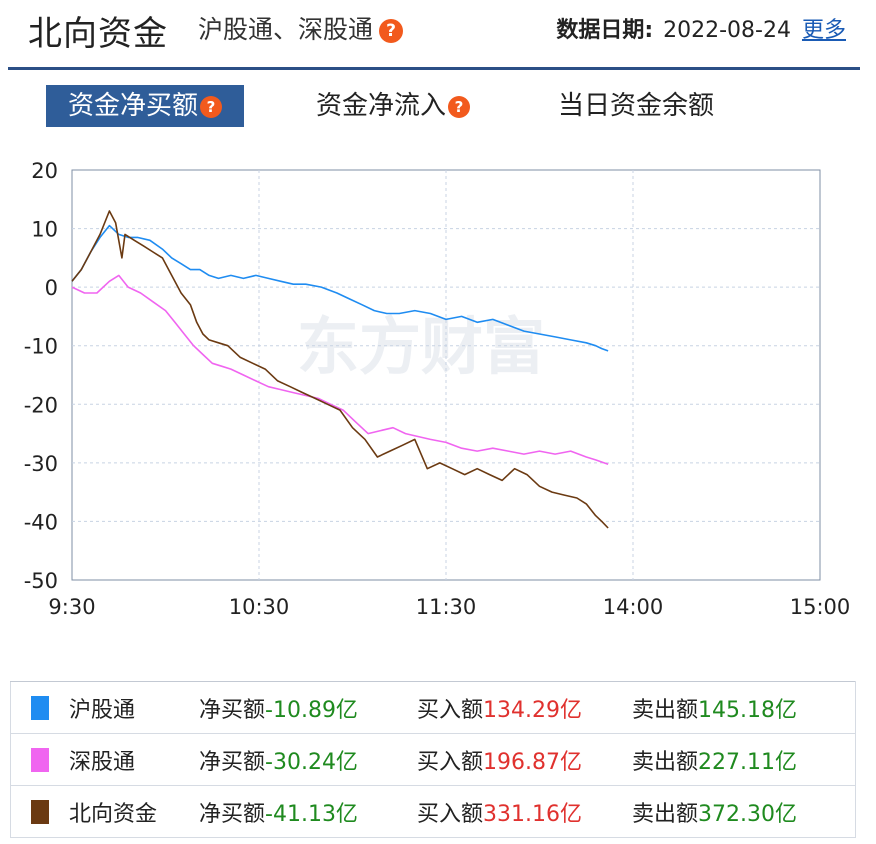 The image size is (876, 844). I want to click on series-name-label: 深股通, so click(102, 762).